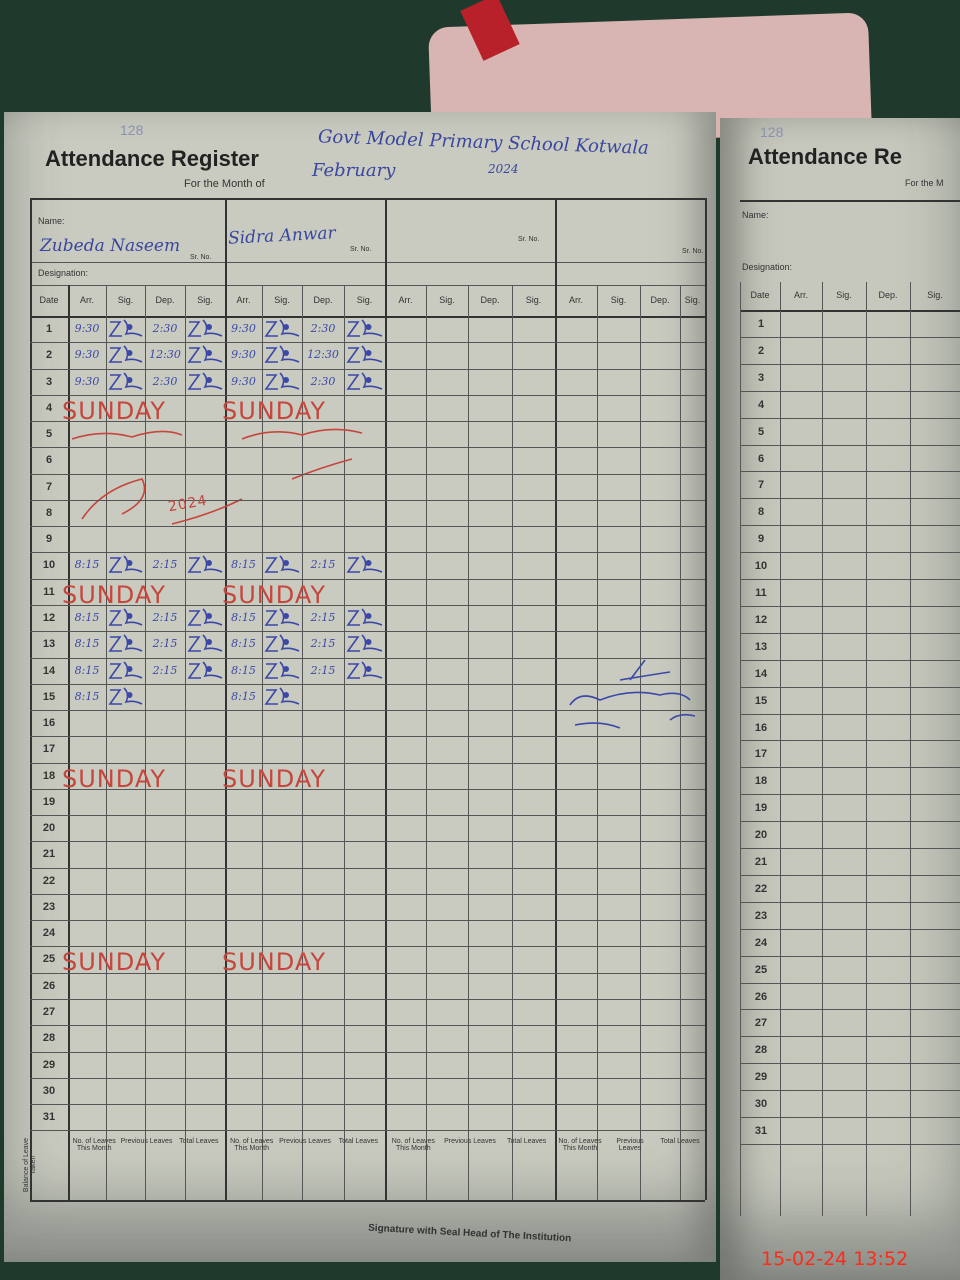 The width and height of the screenshot is (960, 1280). I want to click on date-number: 8, so click(49, 512).